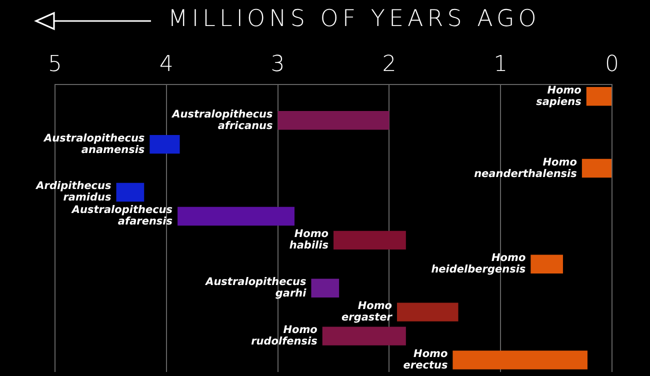 The height and width of the screenshot is (376, 650). What do you see at coordinates (425, 360) in the screenshot?
I see `y-tick-label: Homo erectus` at bounding box center [425, 360].